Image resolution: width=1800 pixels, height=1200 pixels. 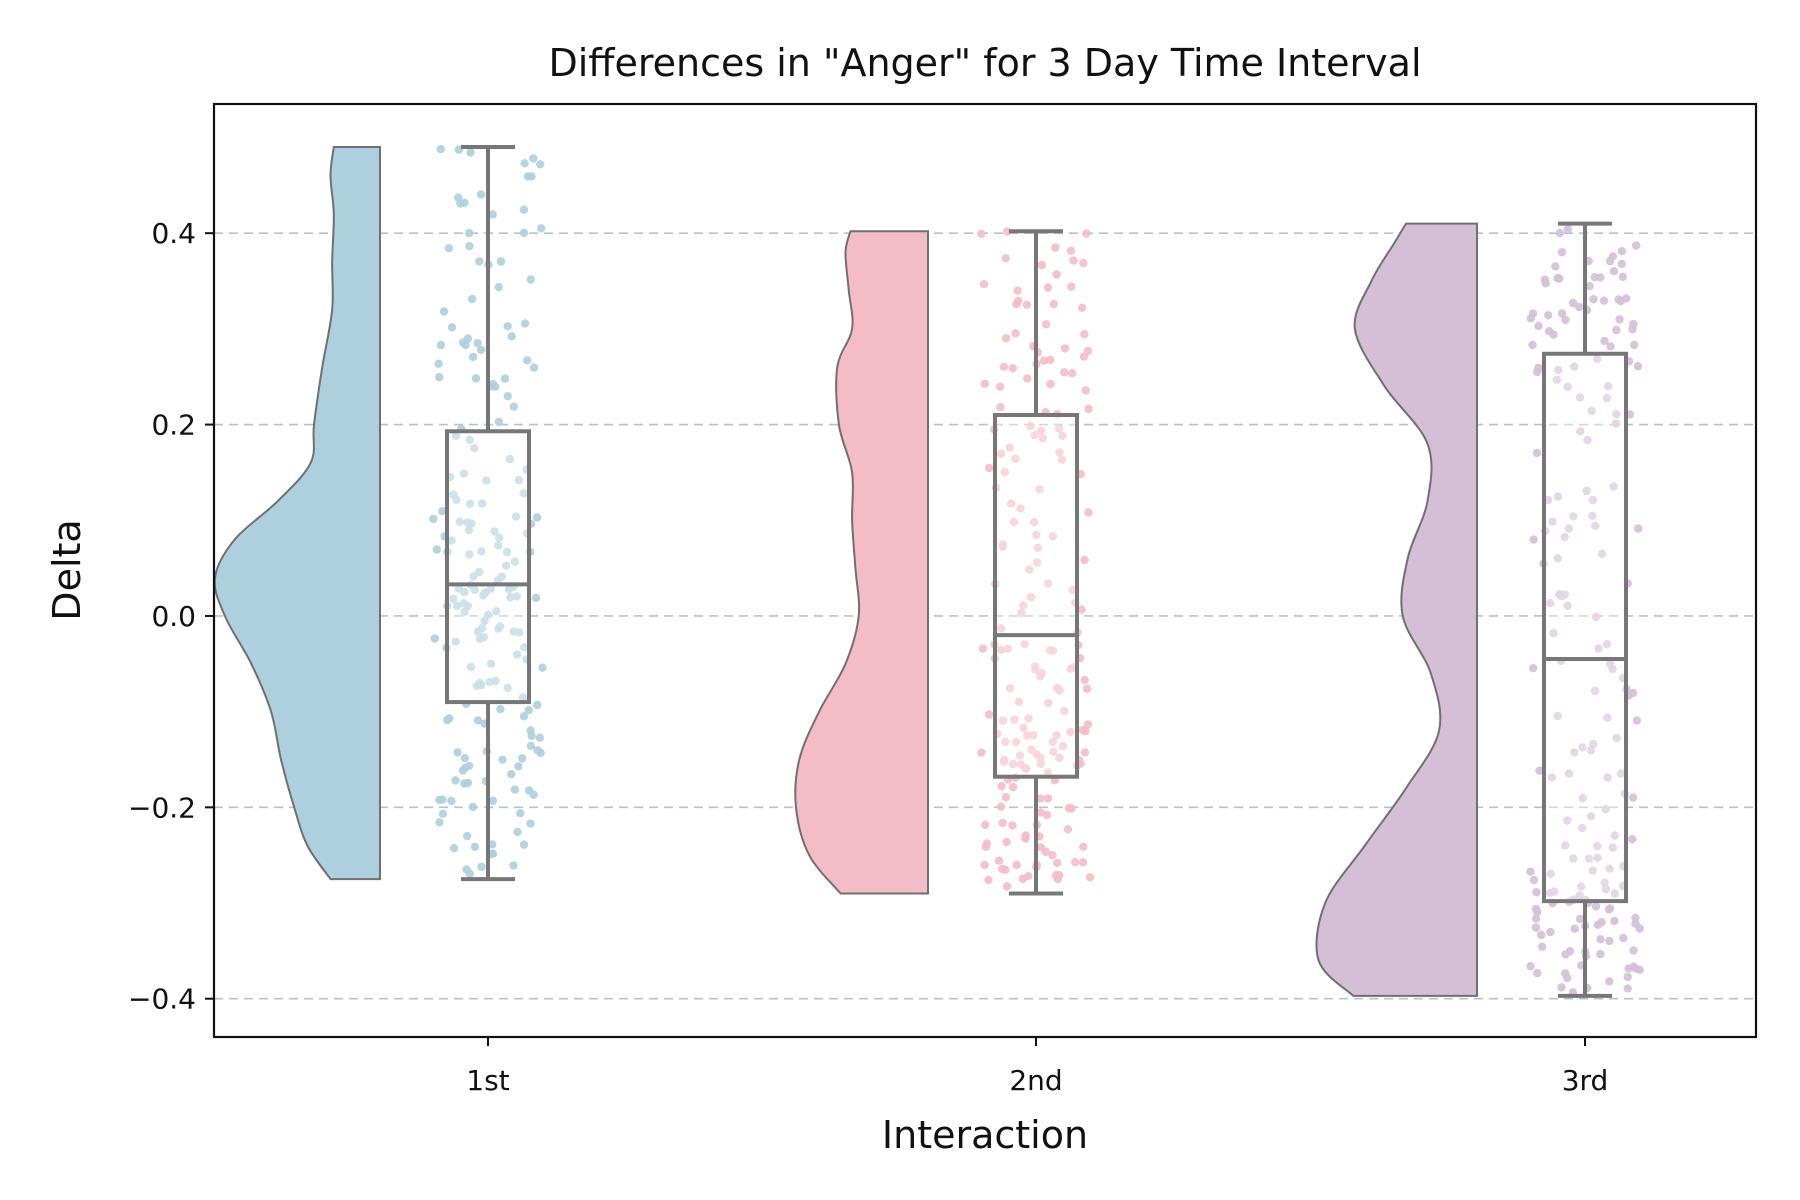 What do you see at coordinates (1585, 627) in the screenshot?
I see `box-iqr` at bounding box center [1585, 627].